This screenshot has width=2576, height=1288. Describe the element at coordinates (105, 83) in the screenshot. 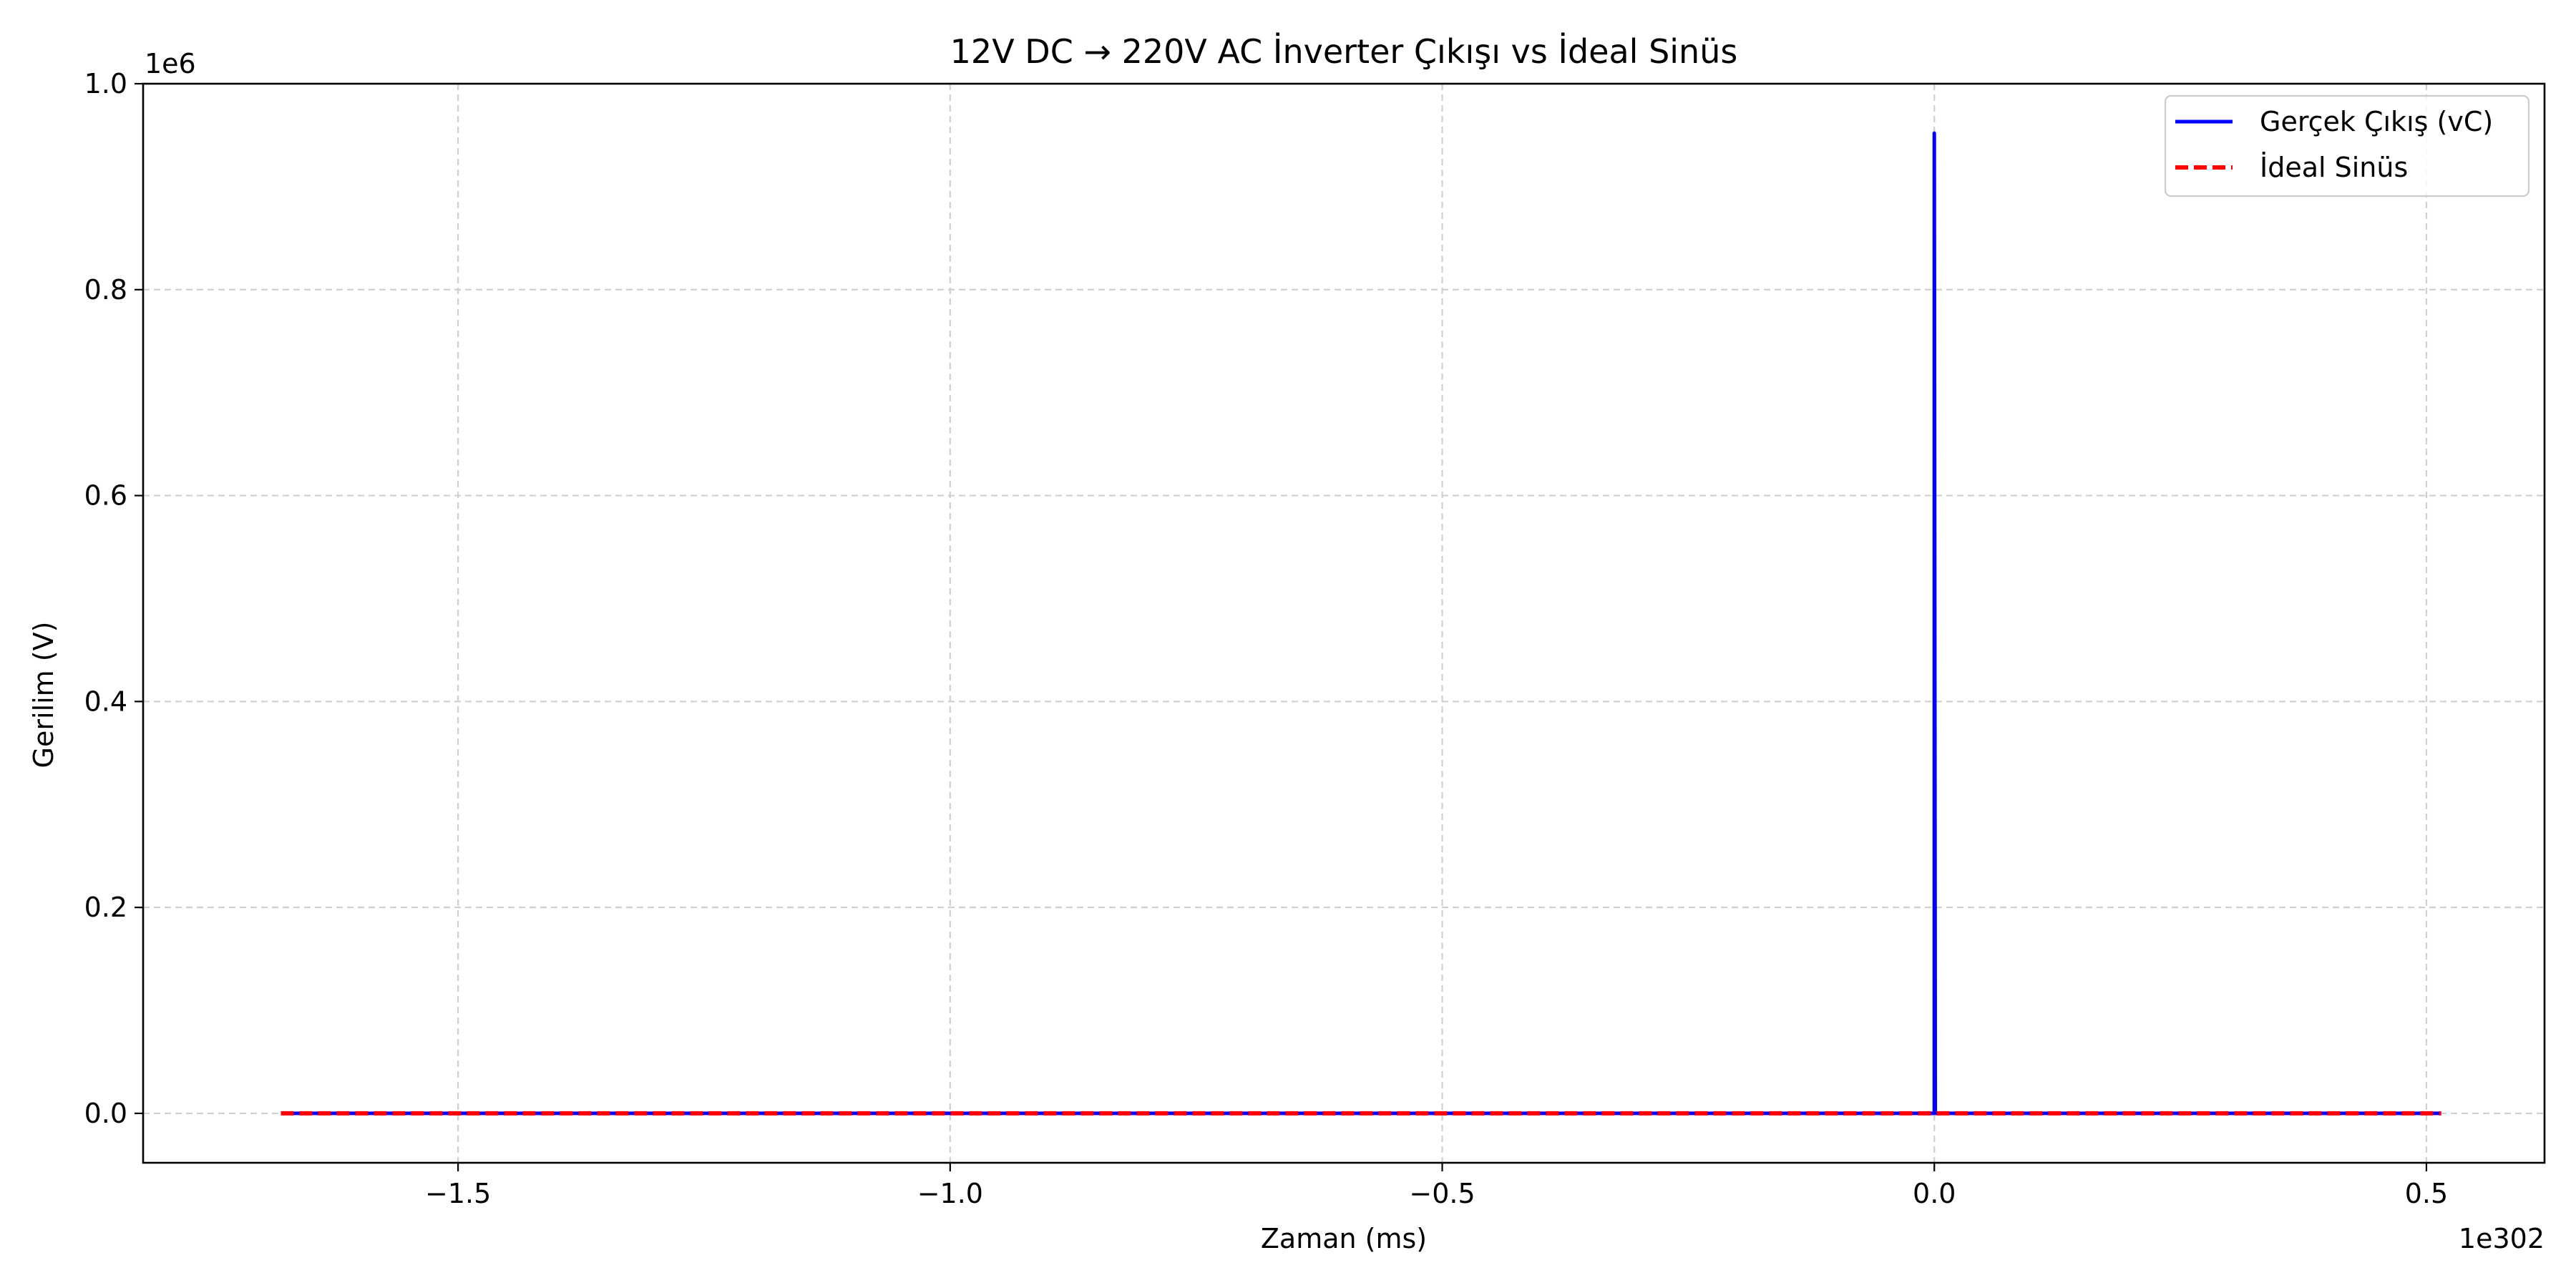

I see `y-tick-label: 1.0` at that location.